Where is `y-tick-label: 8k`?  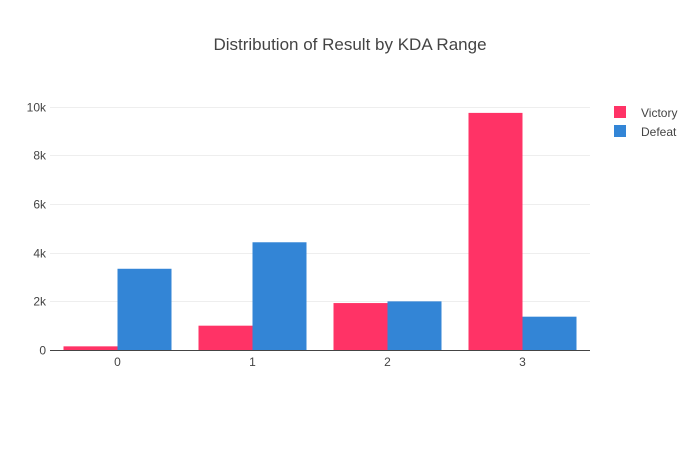 y-tick-label: 8k is located at coordinates (40, 156).